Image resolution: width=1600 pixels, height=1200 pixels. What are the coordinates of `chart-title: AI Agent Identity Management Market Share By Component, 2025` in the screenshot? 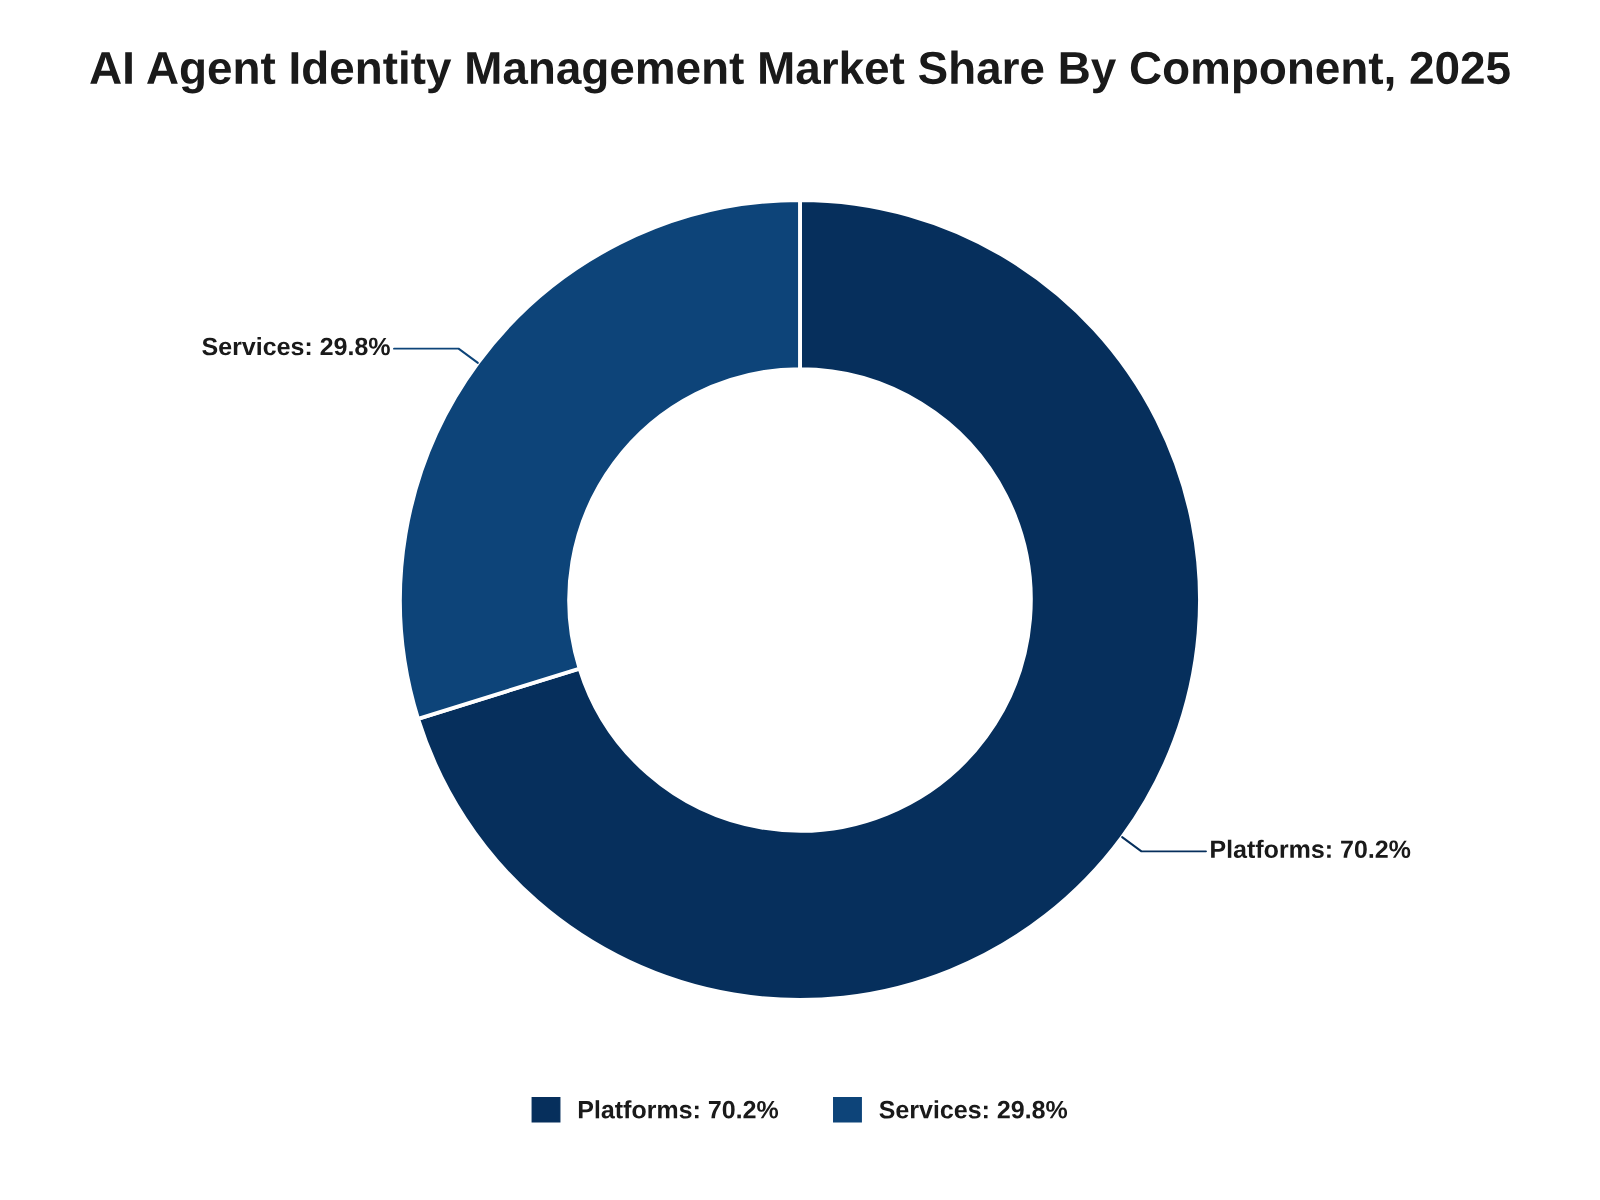 It's located at (800, 72).